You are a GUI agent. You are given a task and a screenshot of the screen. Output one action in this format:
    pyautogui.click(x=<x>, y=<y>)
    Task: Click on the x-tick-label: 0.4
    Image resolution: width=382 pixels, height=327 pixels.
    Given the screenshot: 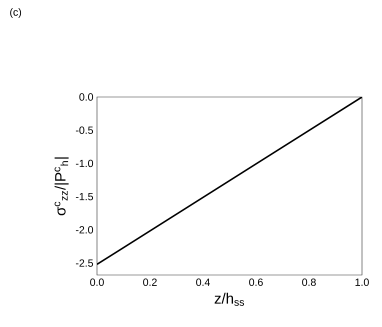 What is the action you would take?
    pyautogui.click(x=203, y=282)
    